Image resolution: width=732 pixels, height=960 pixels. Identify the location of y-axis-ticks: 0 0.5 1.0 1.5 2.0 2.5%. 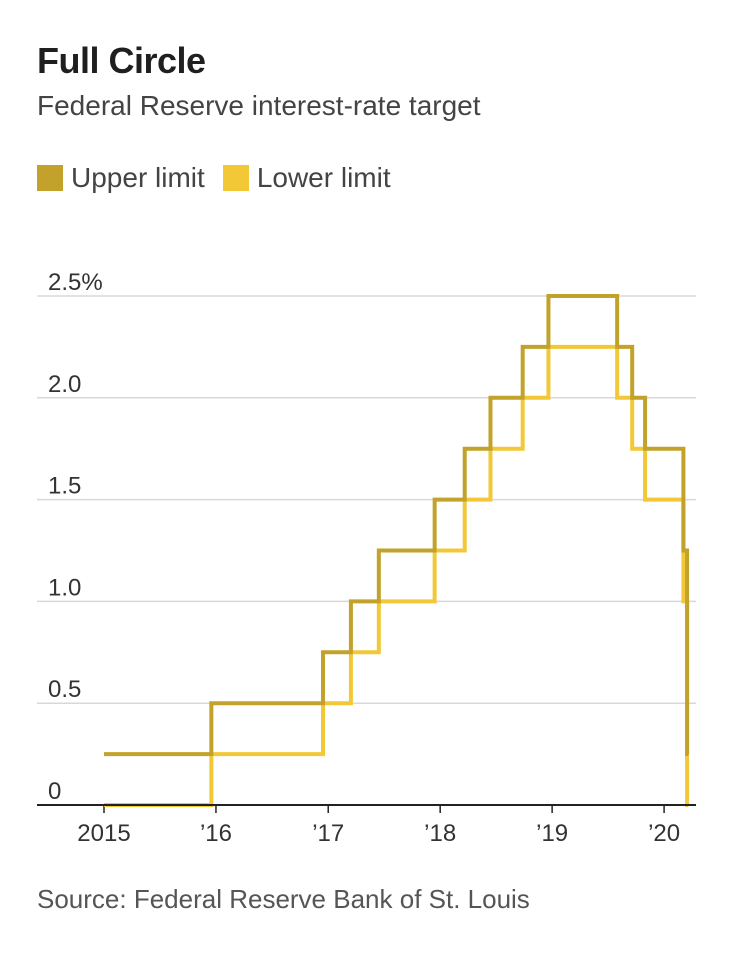
(75, 537).